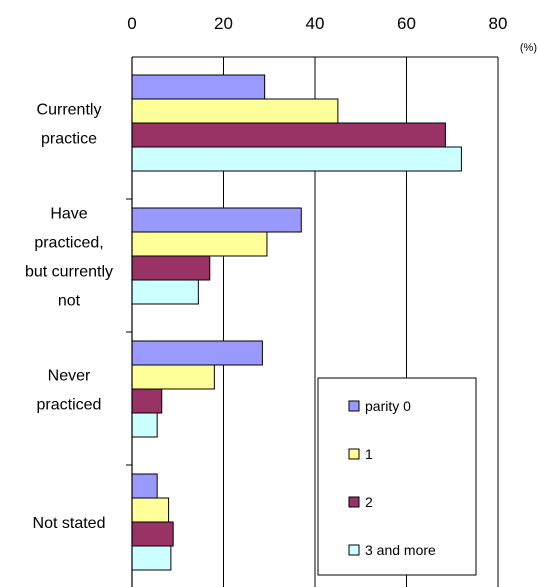 This screenshot has height=587, width=538. What do you see at coordinates (528, 48) in the screenshot?
I see `unit-label: (%)` at bounding box center [528, 48].